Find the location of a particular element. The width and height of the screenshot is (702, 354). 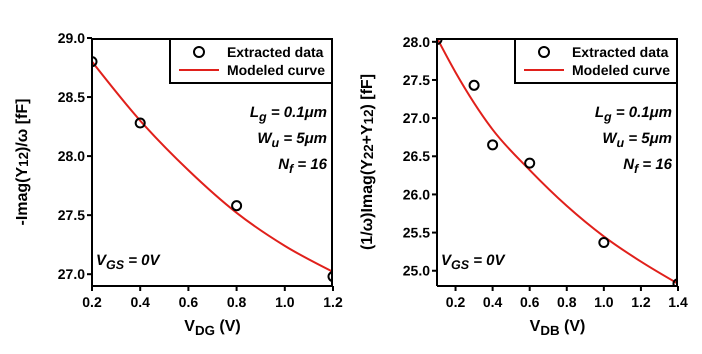

y-tick-label: 29.0 is located at coordinates (72, 38).